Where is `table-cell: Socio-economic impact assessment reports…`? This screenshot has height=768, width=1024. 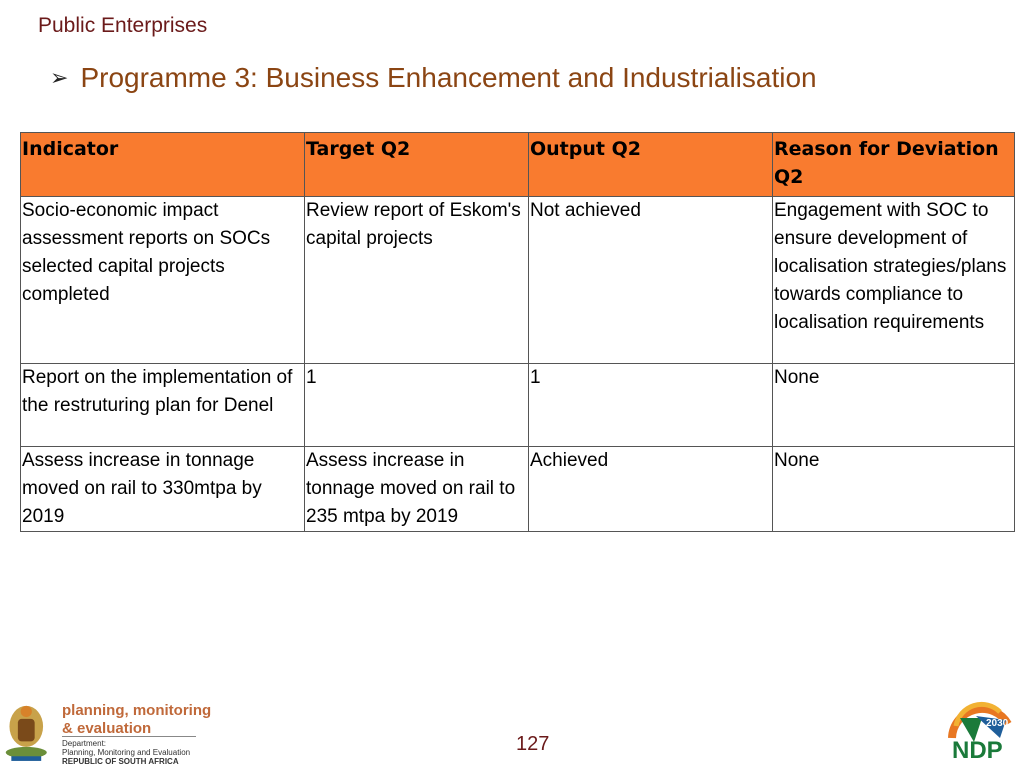 table-cell: Socio-economic impact assessment reports… is located at coordinates (162, 280).